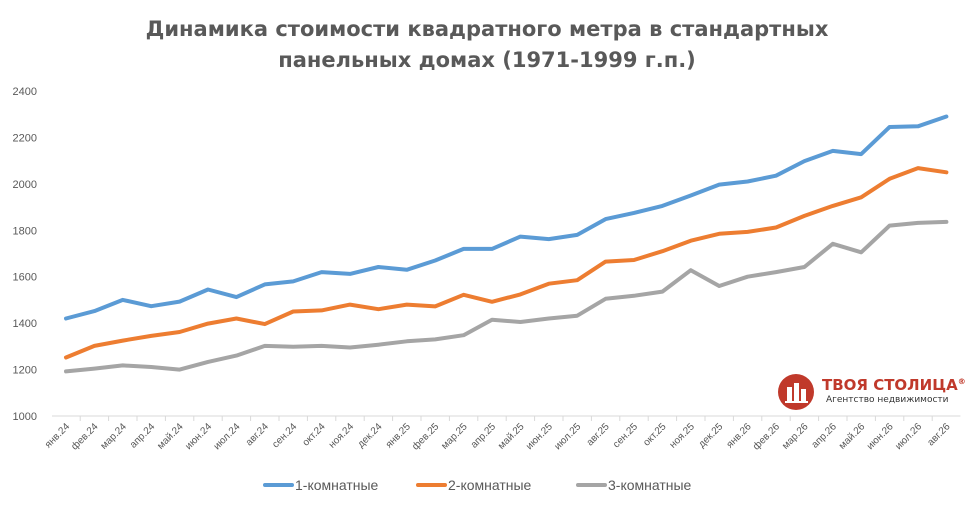 Image resolution: width=974 pixels, height=508 pixels. Describe the element at coordinates (227, 436) in the screenshot. I see `x-tick-label: июл.24` at that location.